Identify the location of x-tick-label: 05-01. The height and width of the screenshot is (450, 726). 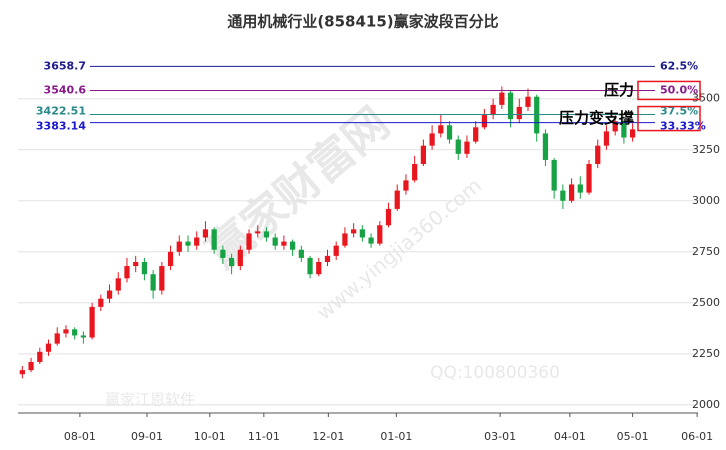
(633, 436).